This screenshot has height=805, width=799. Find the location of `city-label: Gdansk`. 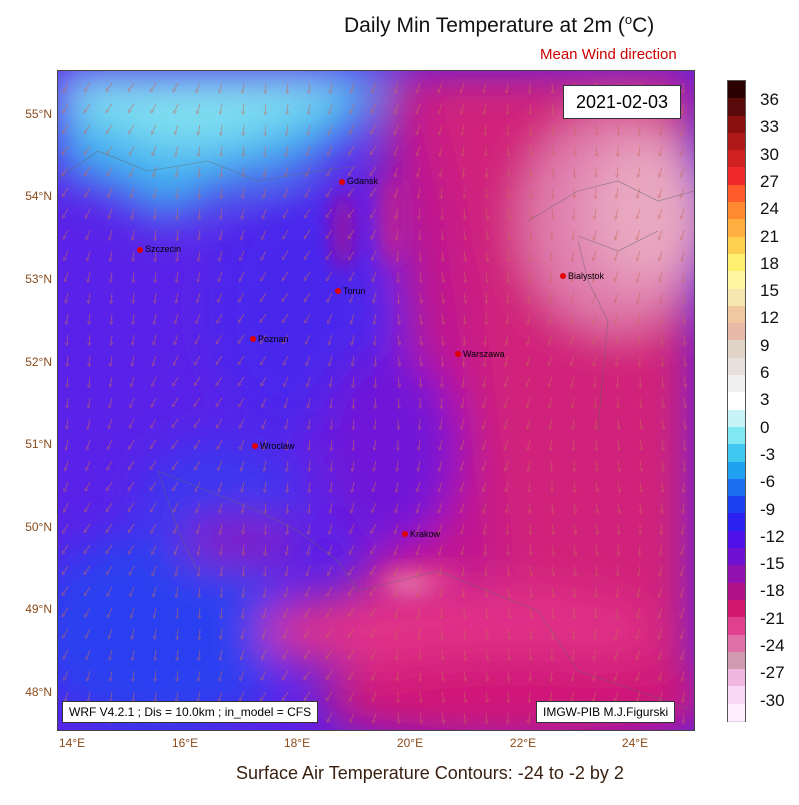

city-label: Gdansk is located at coordinates (363, 181).